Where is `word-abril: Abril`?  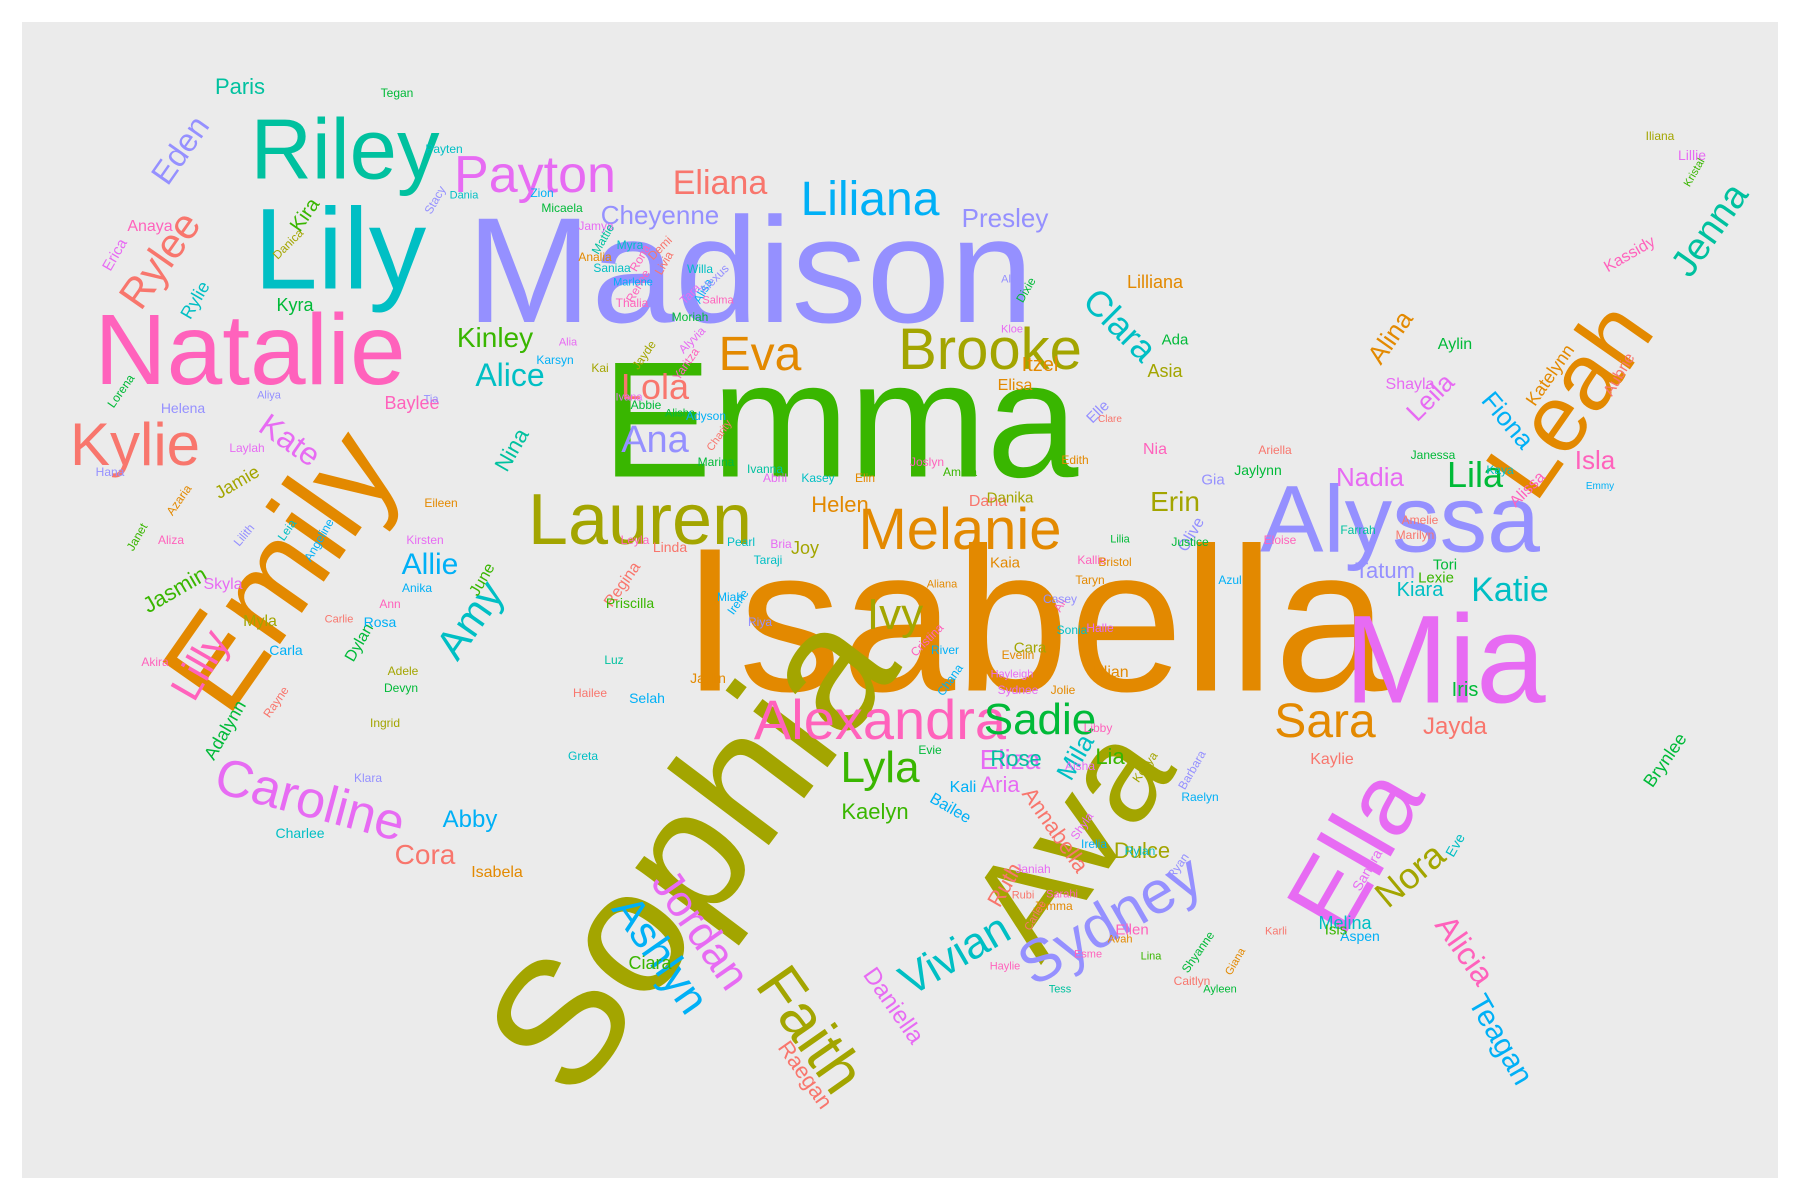 word-abril: Abril is located at coordinates (775, 478).